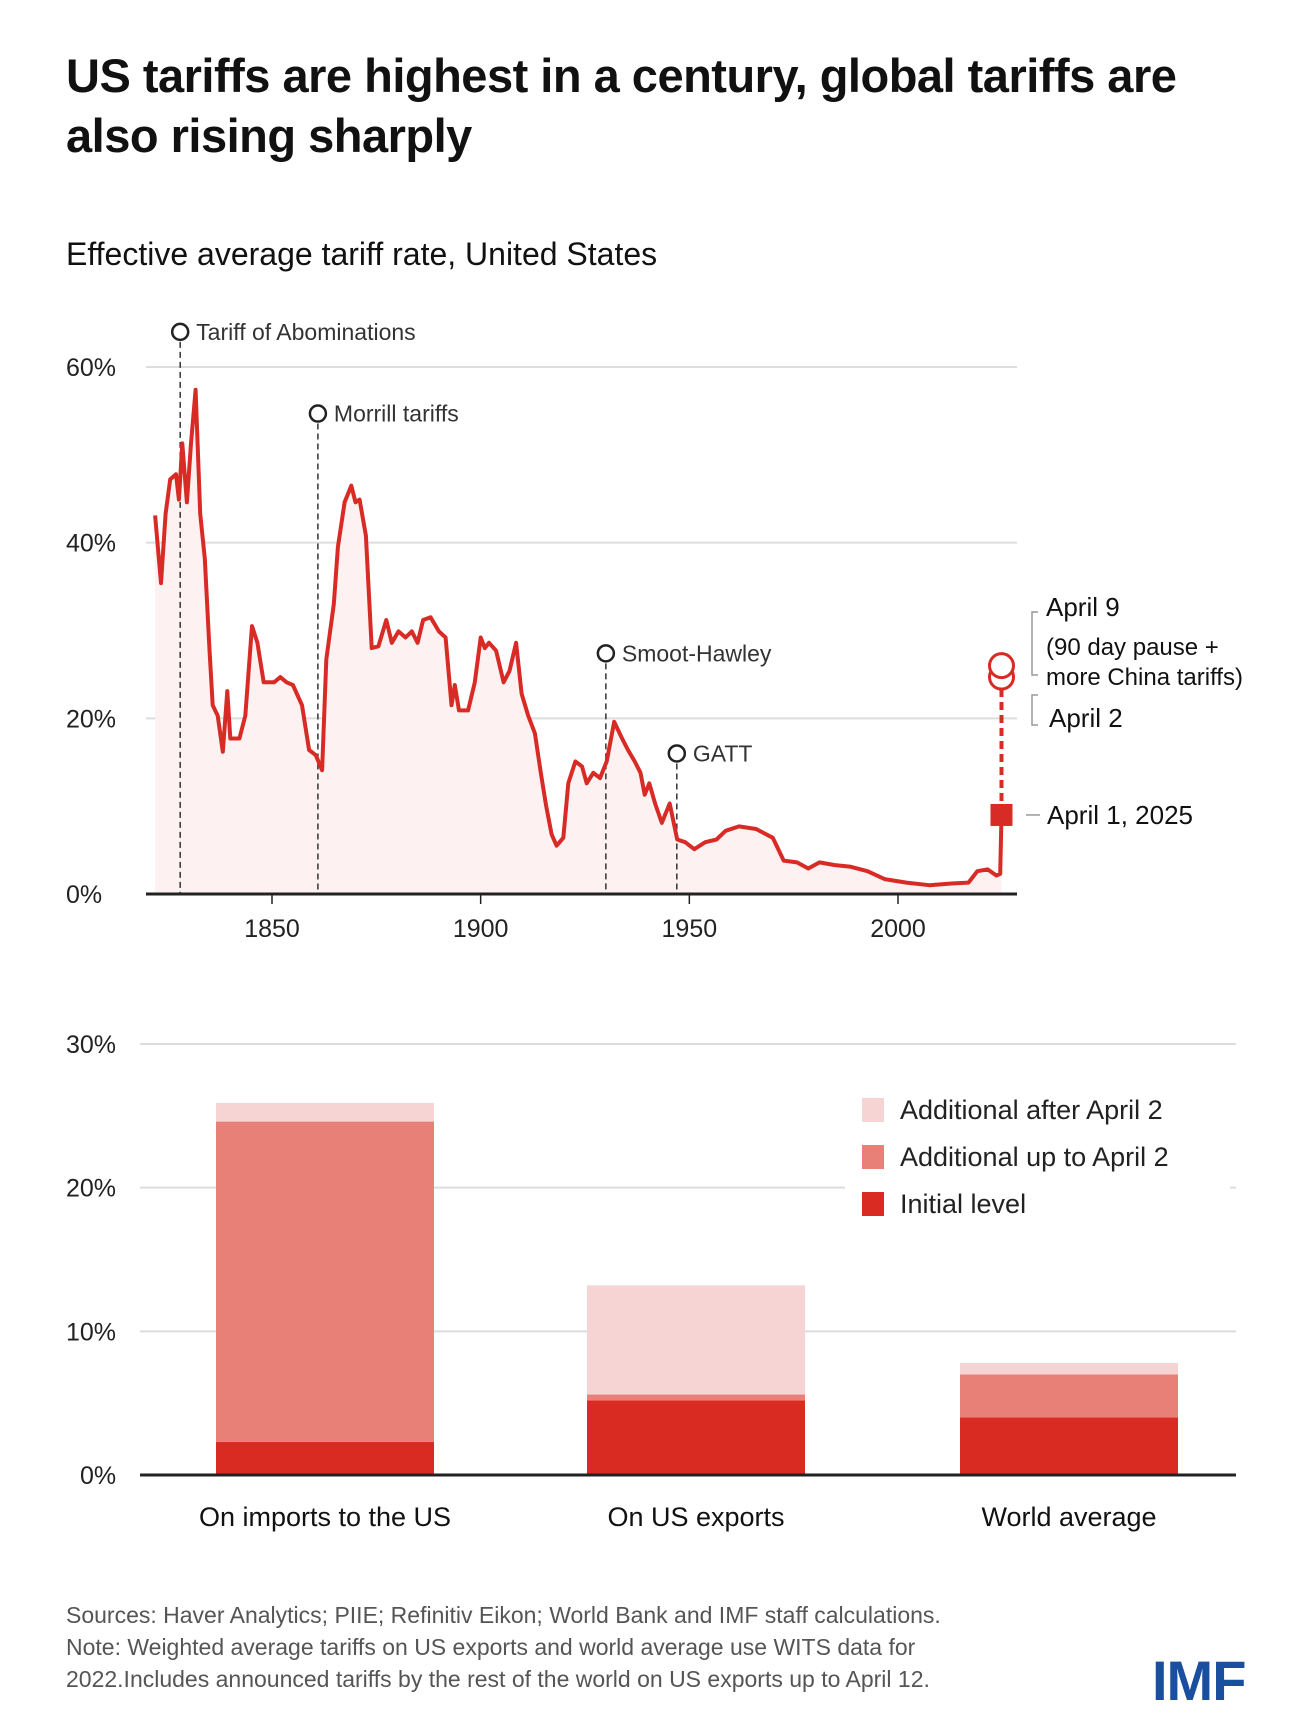 This screenshot has width=1300, height=1734. What do you see at coordinates (272, 929) in the screenshot?
I see `x-tick-label: 1850` at bounding box center [272, 929].